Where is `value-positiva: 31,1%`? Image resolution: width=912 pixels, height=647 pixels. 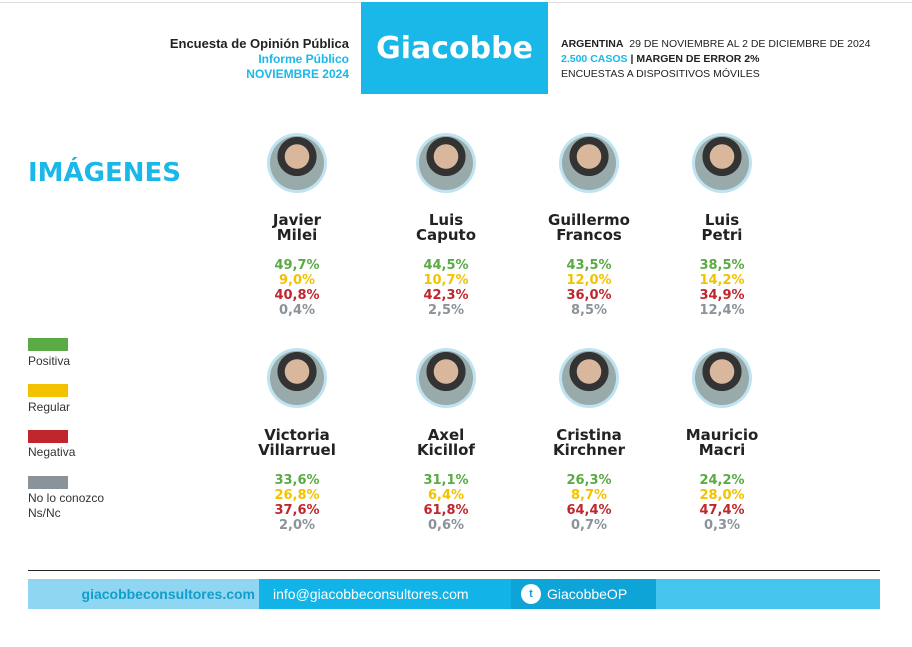
value-positiva: 31,1% is located at coordinates (446, 480).